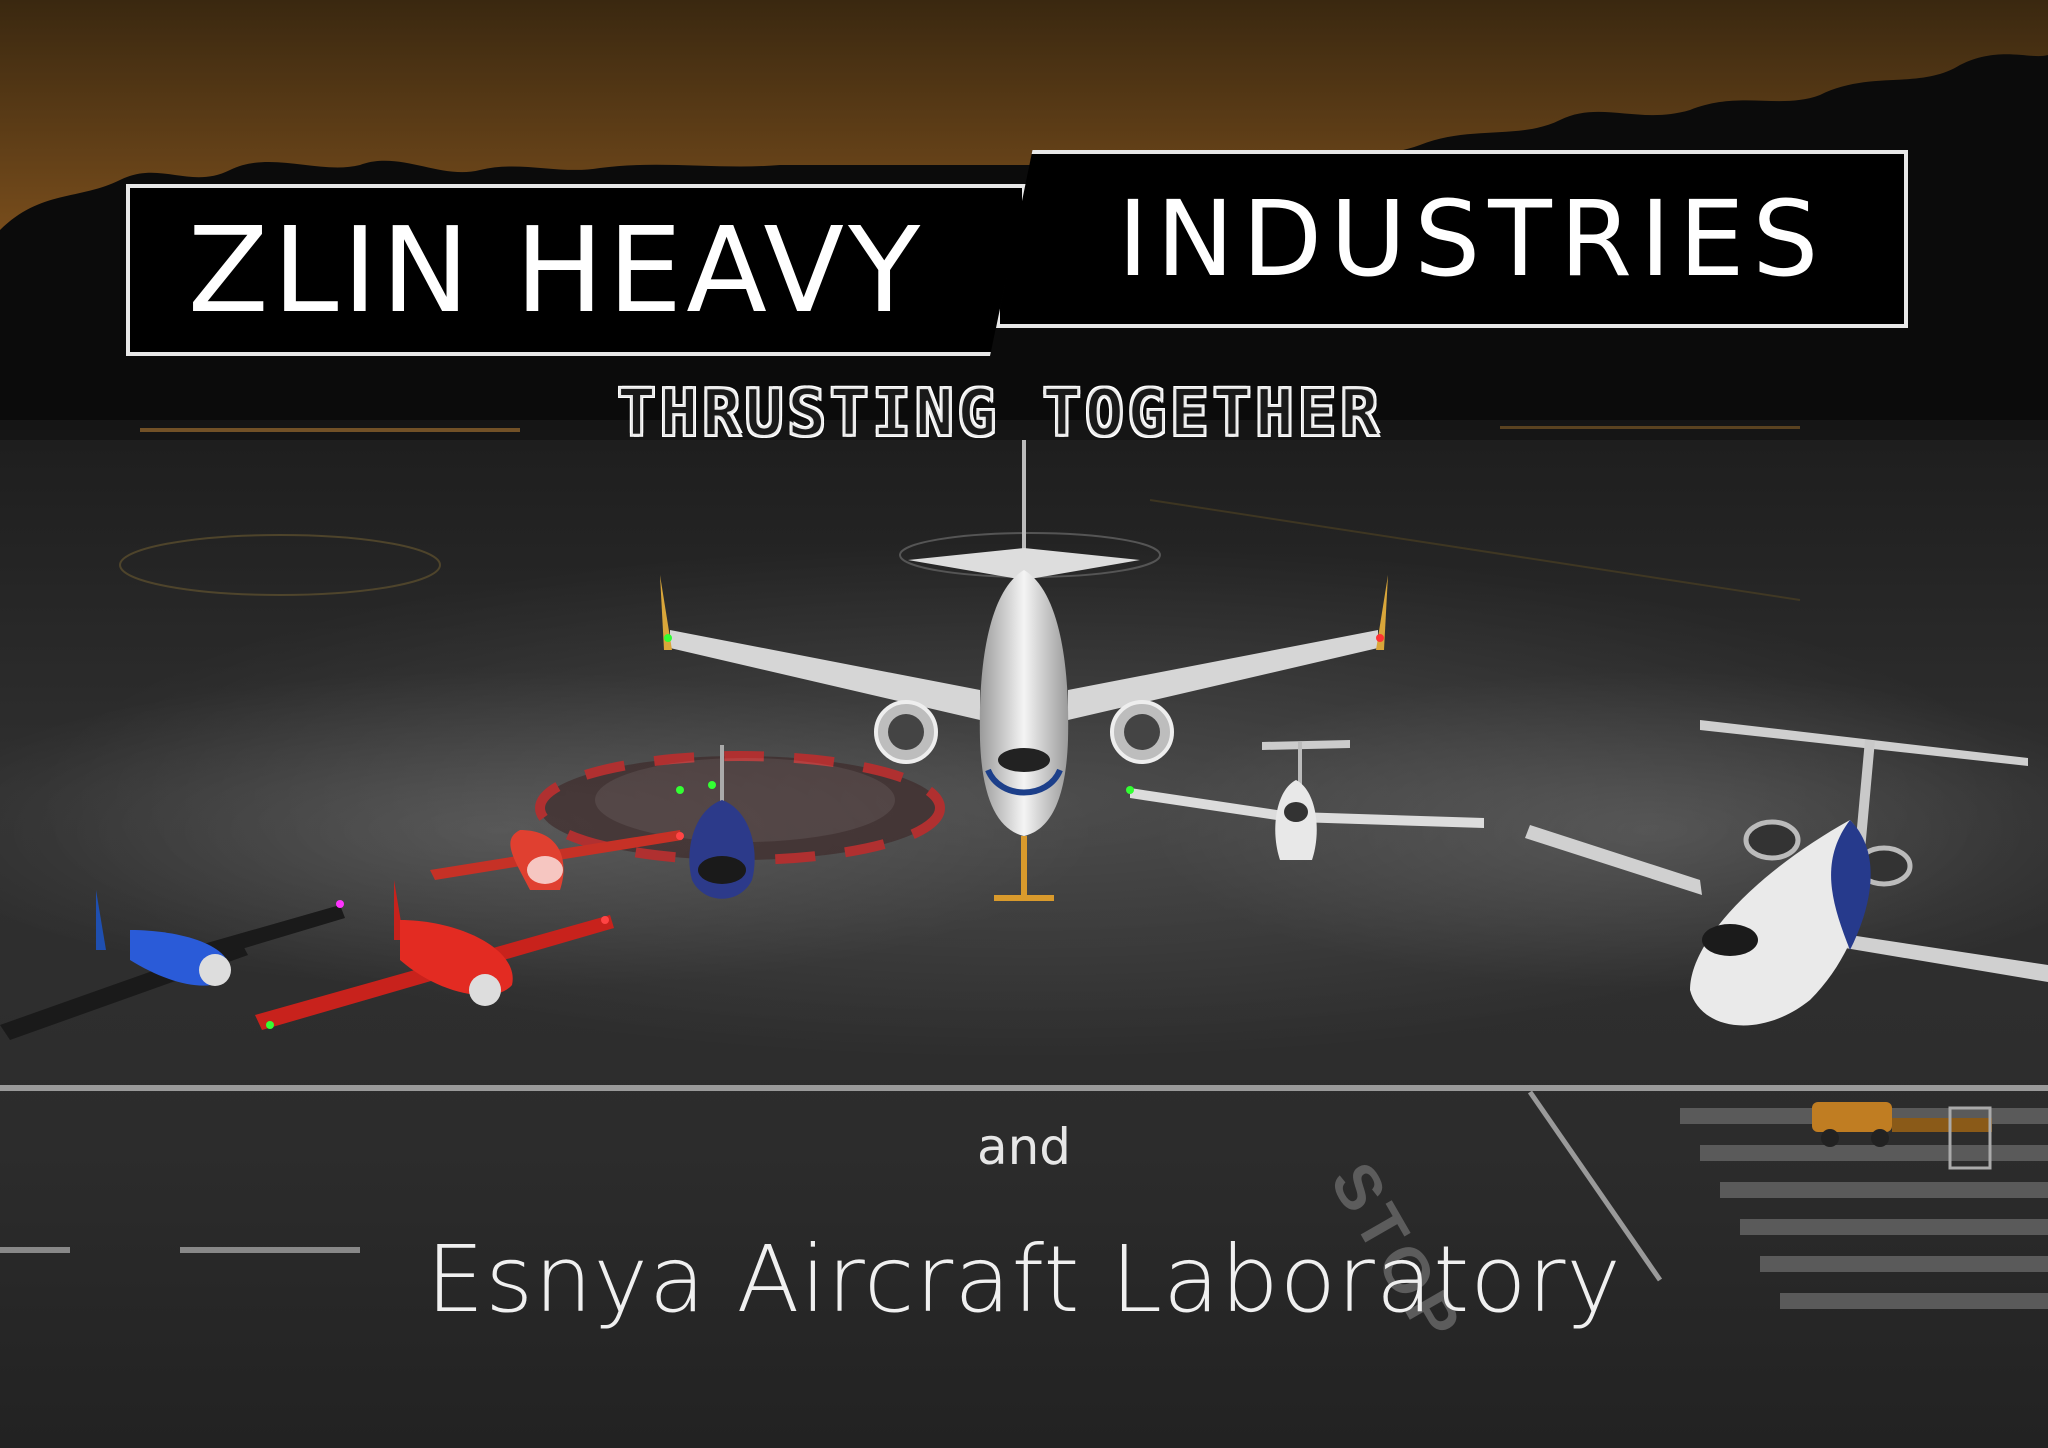 This screenshot has height=1448, width=2048. What do you see at coordinates (556, 270) in the screenshot?
I see `logo-left-text: ZLIN HEAVY` at bounding box center [556, 270].